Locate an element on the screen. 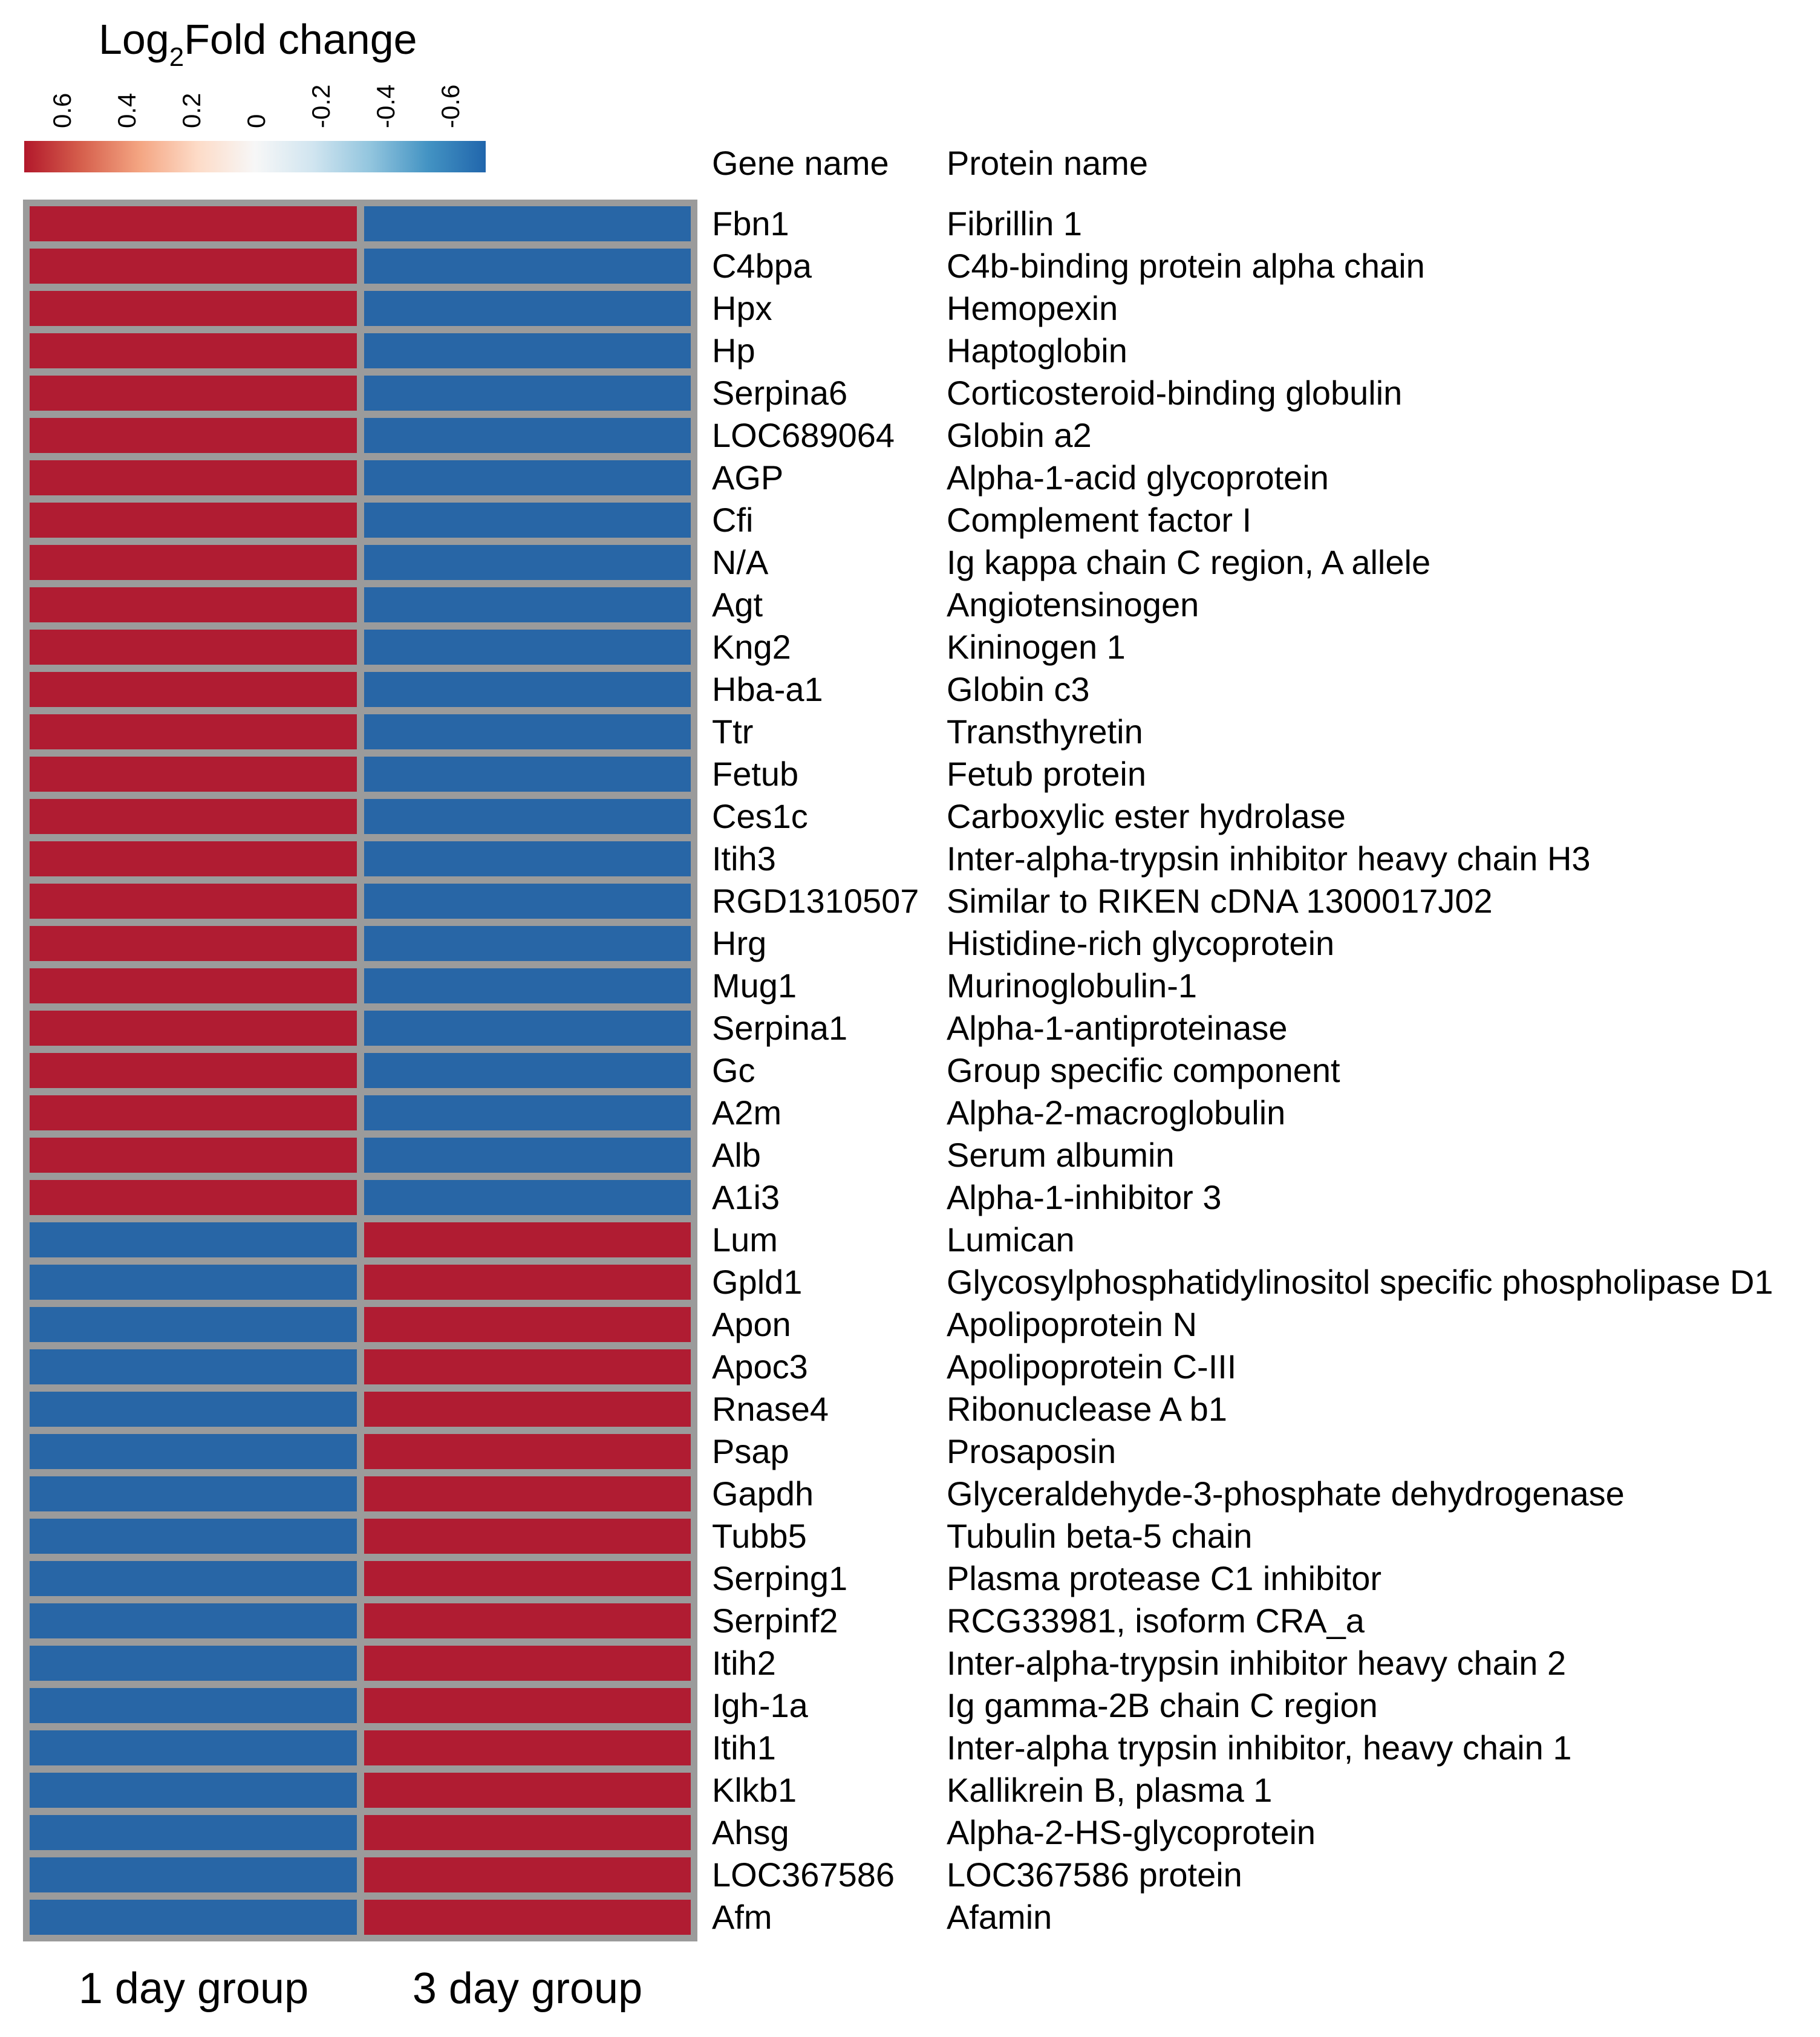 The image size is (1820, 2037). protein-name-header: Protein name is located at coordinates (1048, 163).